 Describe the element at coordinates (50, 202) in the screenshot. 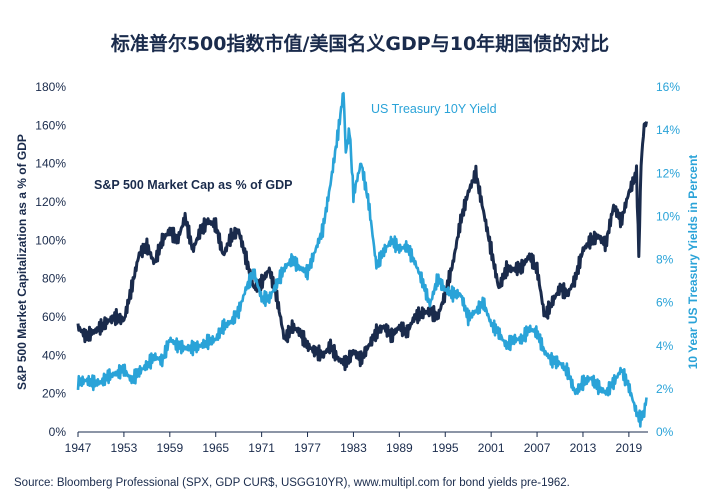

I see `left-tick-label: 120%` at that location.